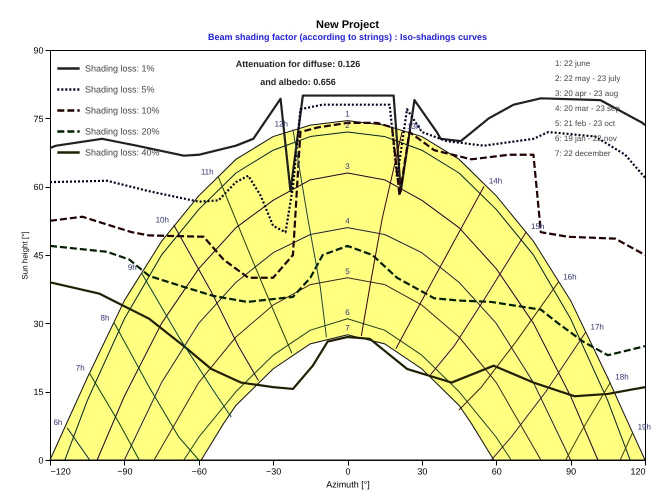  Describe the element at coordinates (199, 471) in the screenshot. I see `x-tick-label: −60` at that location.